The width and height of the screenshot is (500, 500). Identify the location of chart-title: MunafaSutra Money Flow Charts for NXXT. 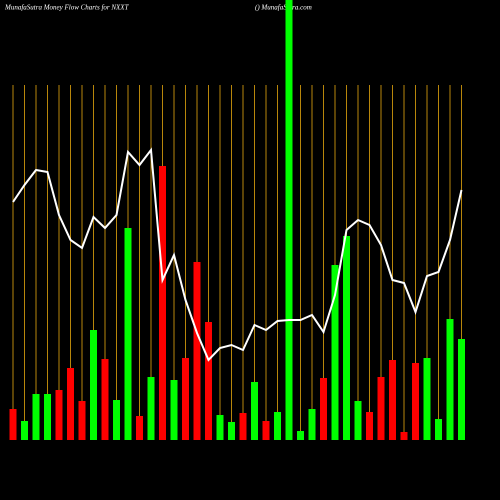
(67, 8).